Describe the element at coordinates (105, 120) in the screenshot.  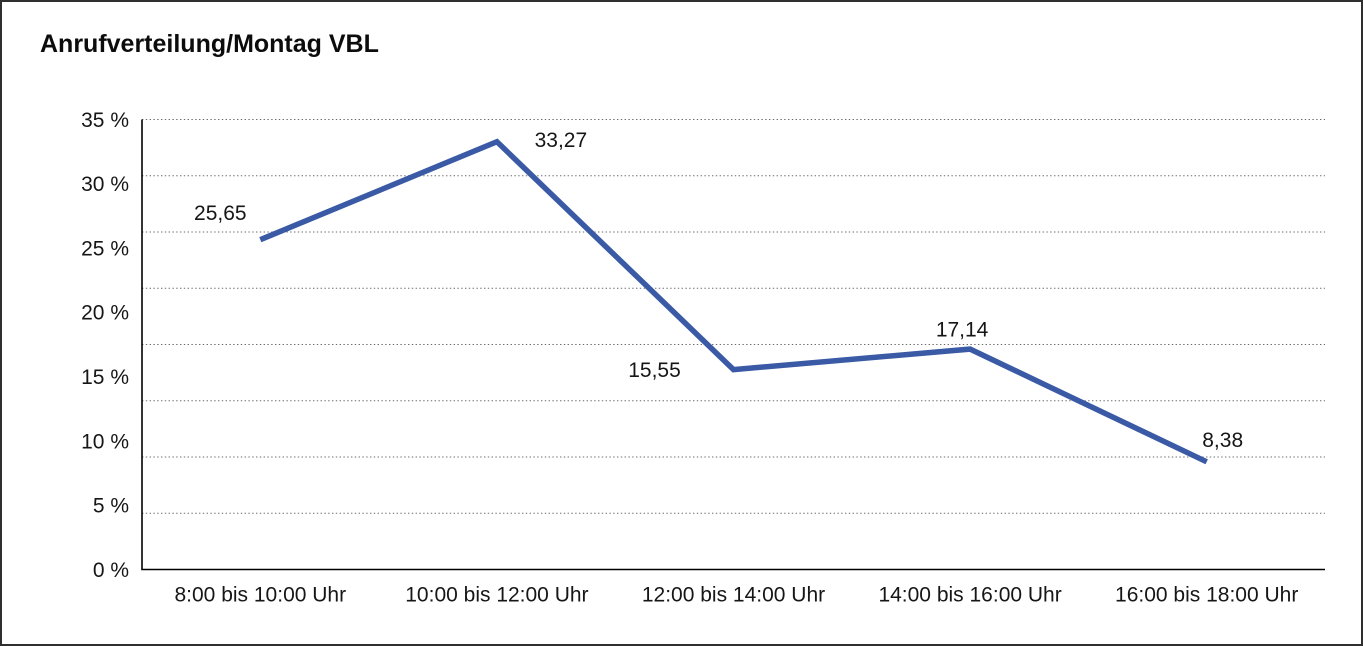
I see `y-tick-label: 35 %` at that location.